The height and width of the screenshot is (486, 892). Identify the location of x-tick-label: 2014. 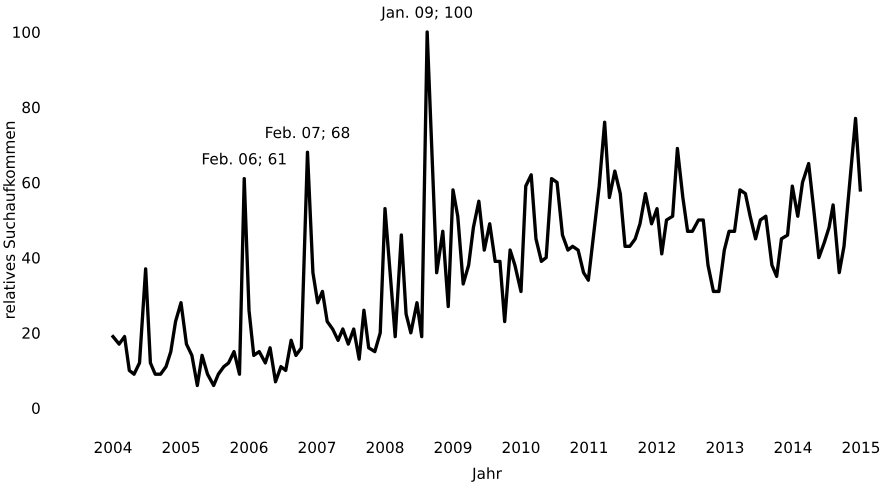
(793, 448).